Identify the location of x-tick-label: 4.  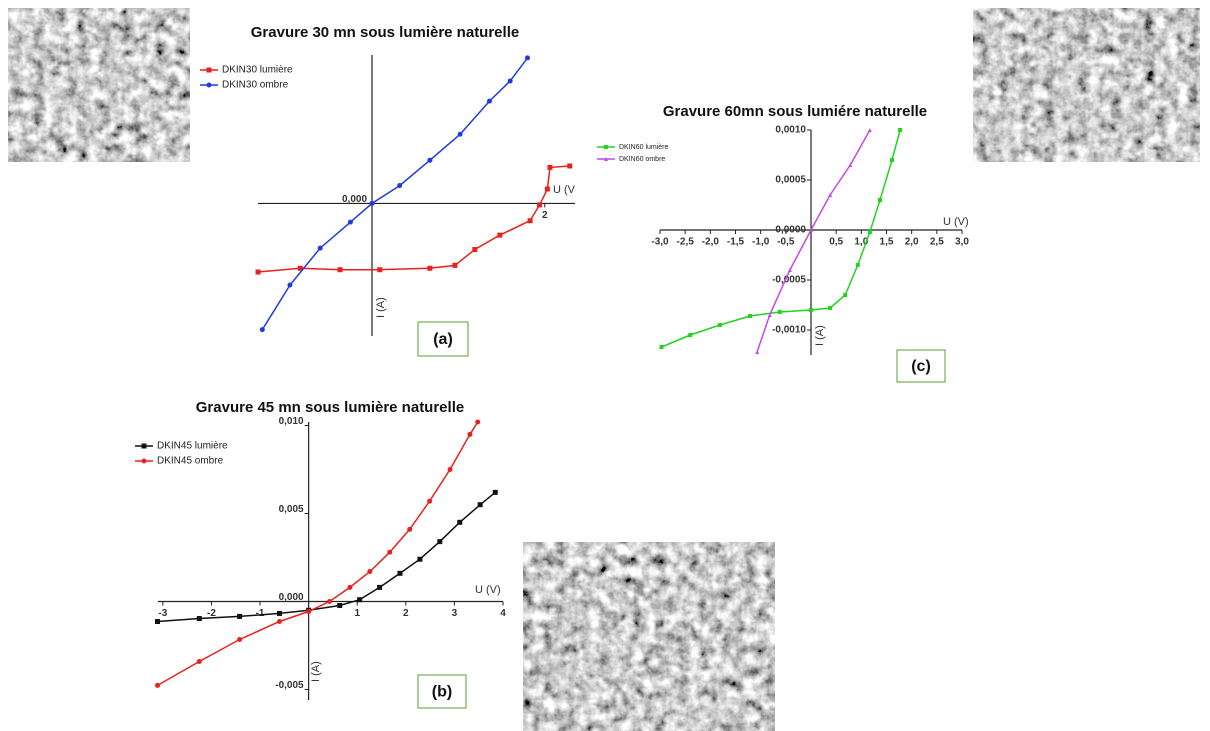
(503, 613).